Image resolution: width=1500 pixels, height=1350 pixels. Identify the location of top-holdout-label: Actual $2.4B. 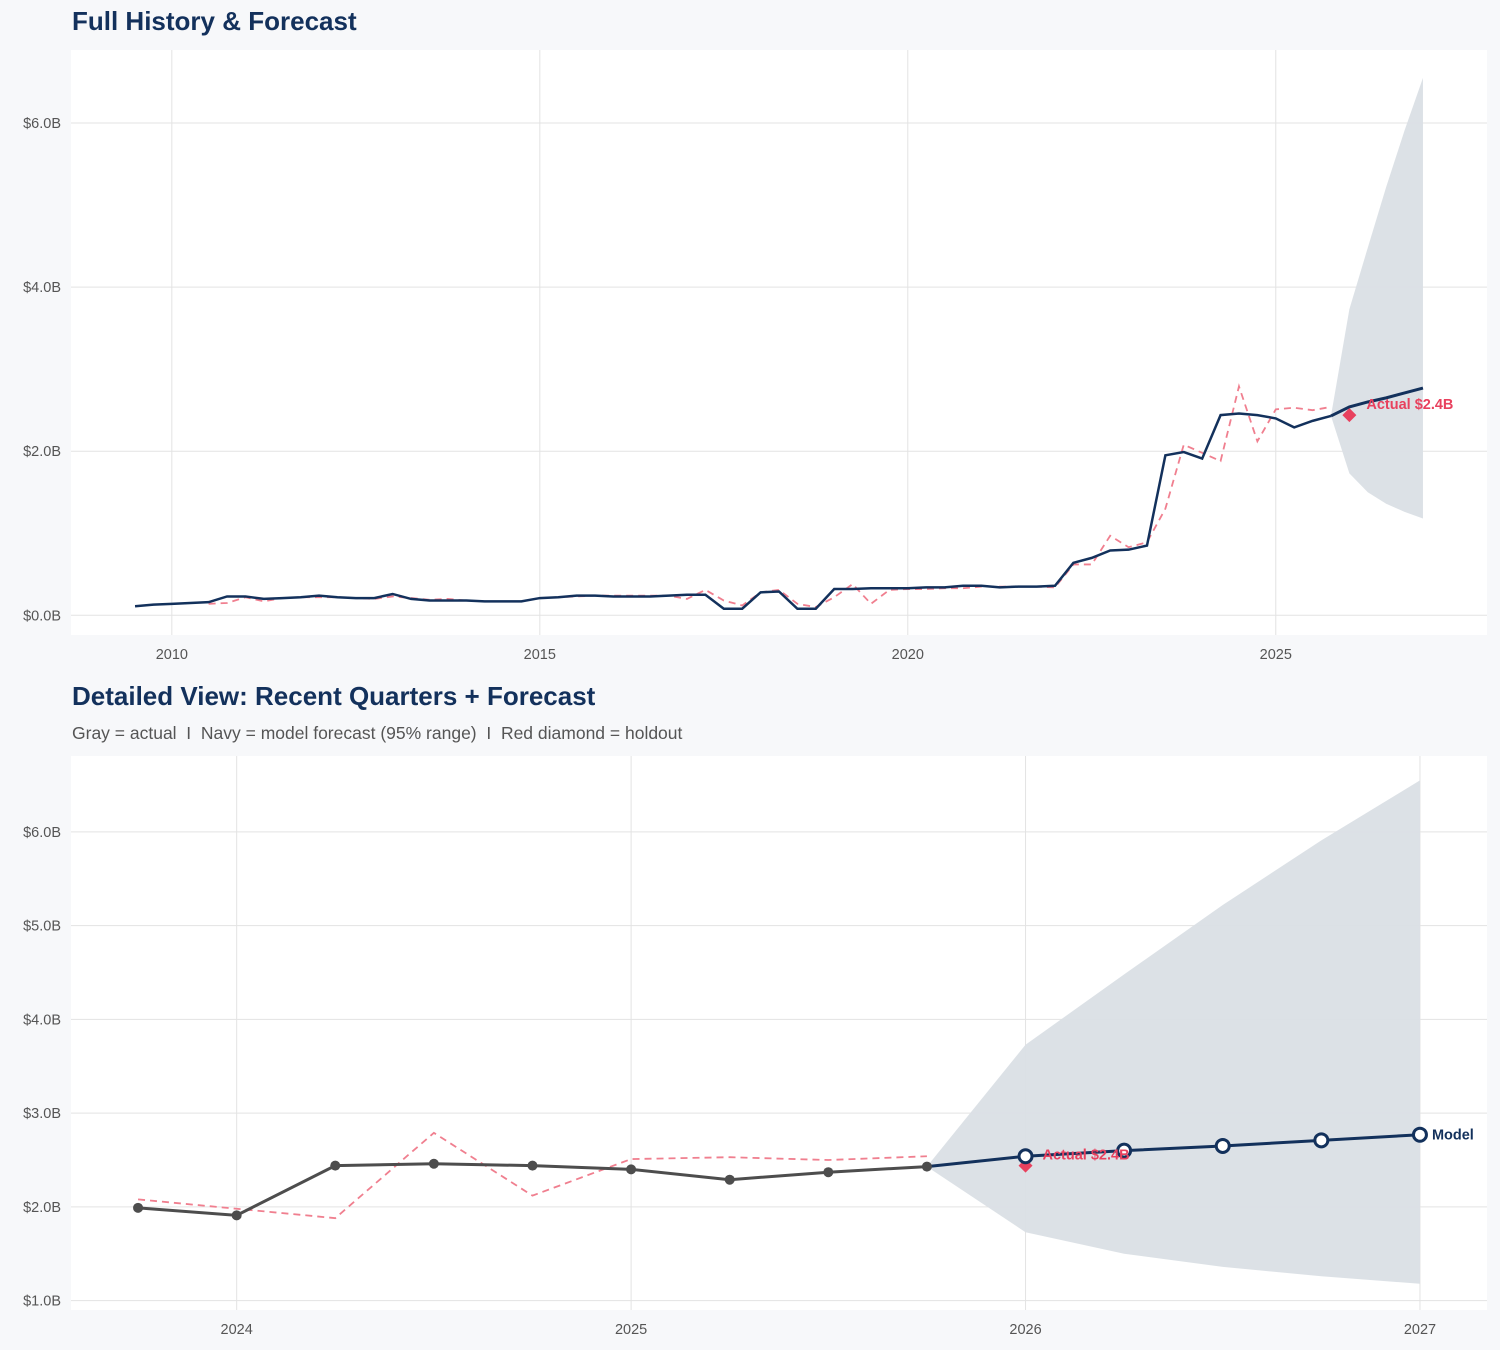
(1409, 405).